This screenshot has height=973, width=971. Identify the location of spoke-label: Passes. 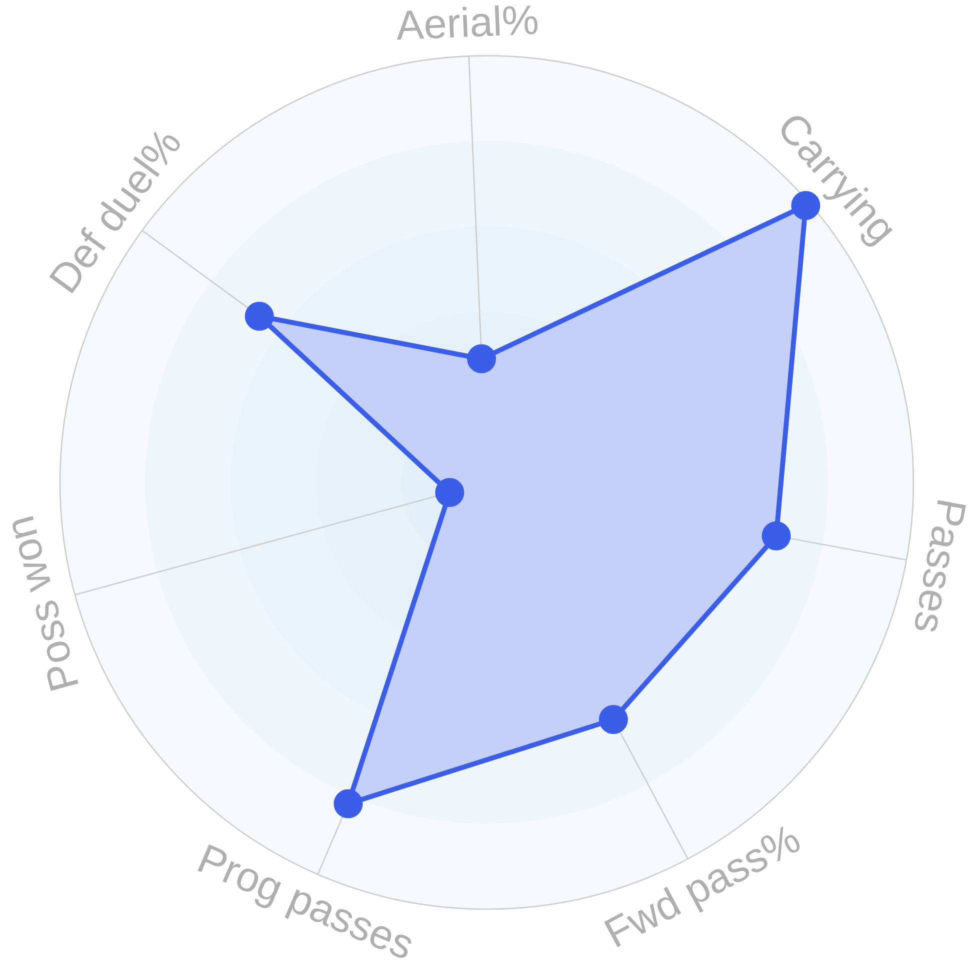
(940, 566).